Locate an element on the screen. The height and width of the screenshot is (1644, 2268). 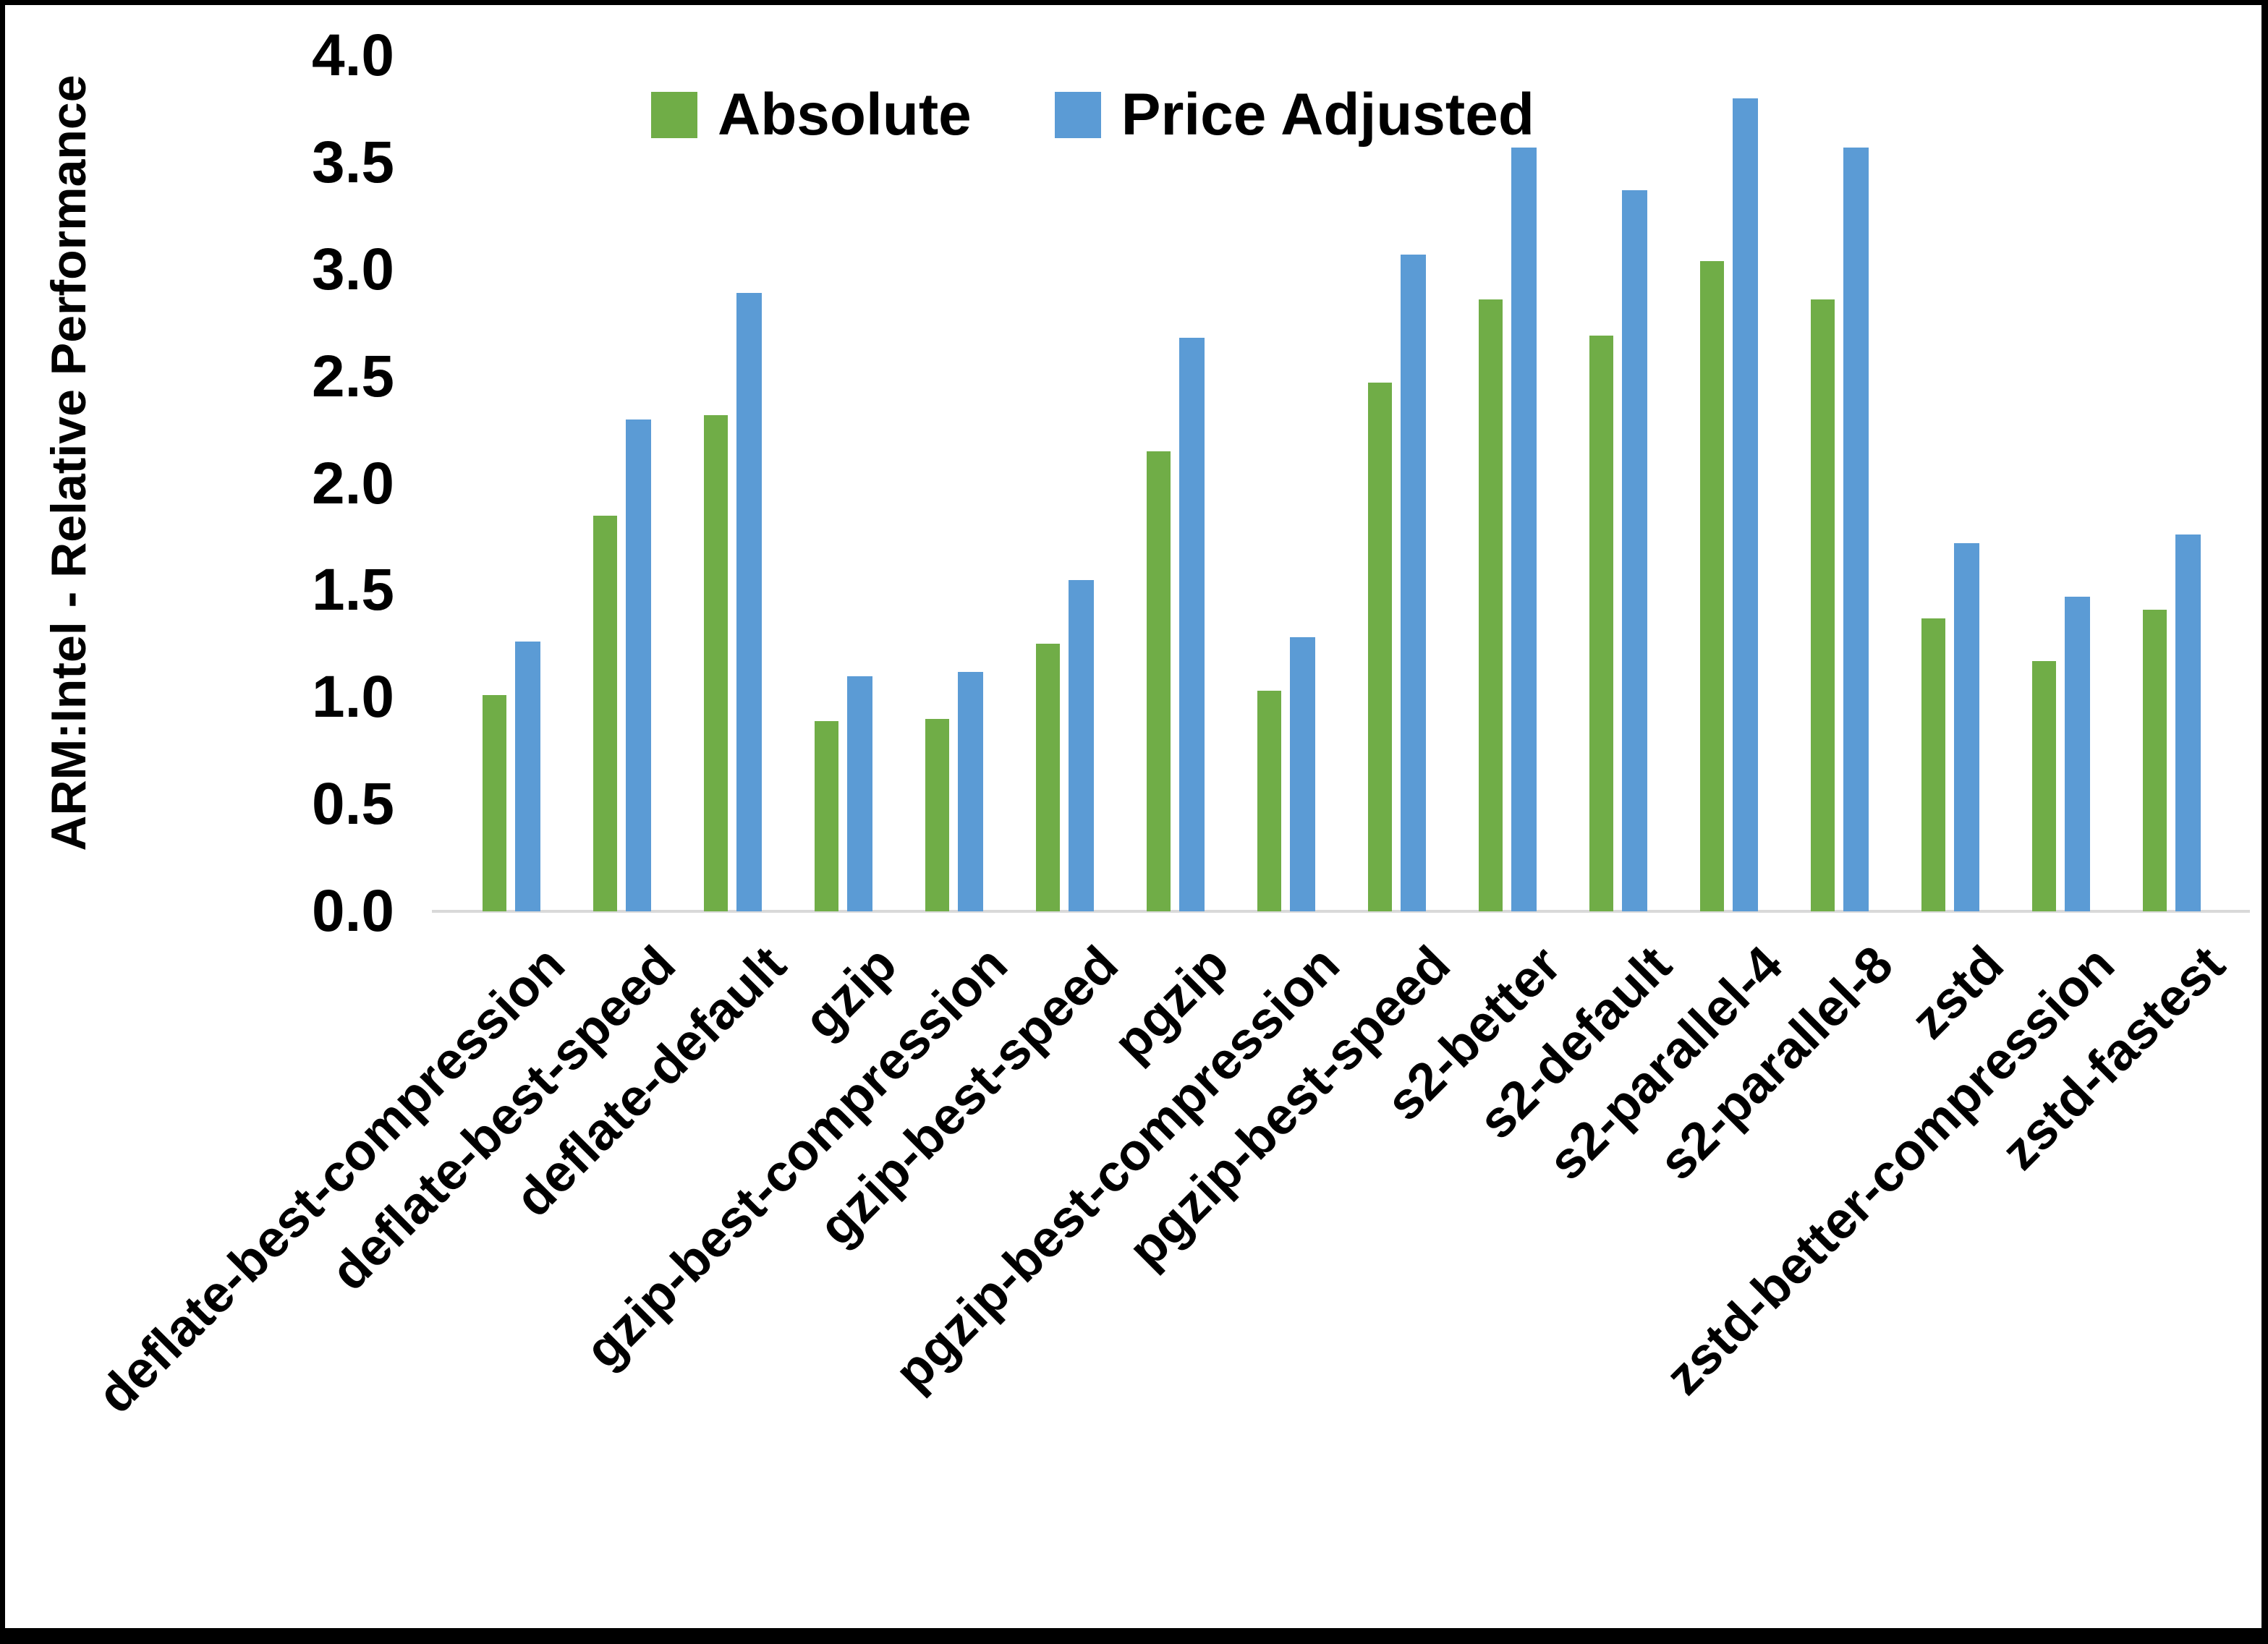
bar-price-adjusted-pgzip-best-speed is located at coordinates (1413, 583).